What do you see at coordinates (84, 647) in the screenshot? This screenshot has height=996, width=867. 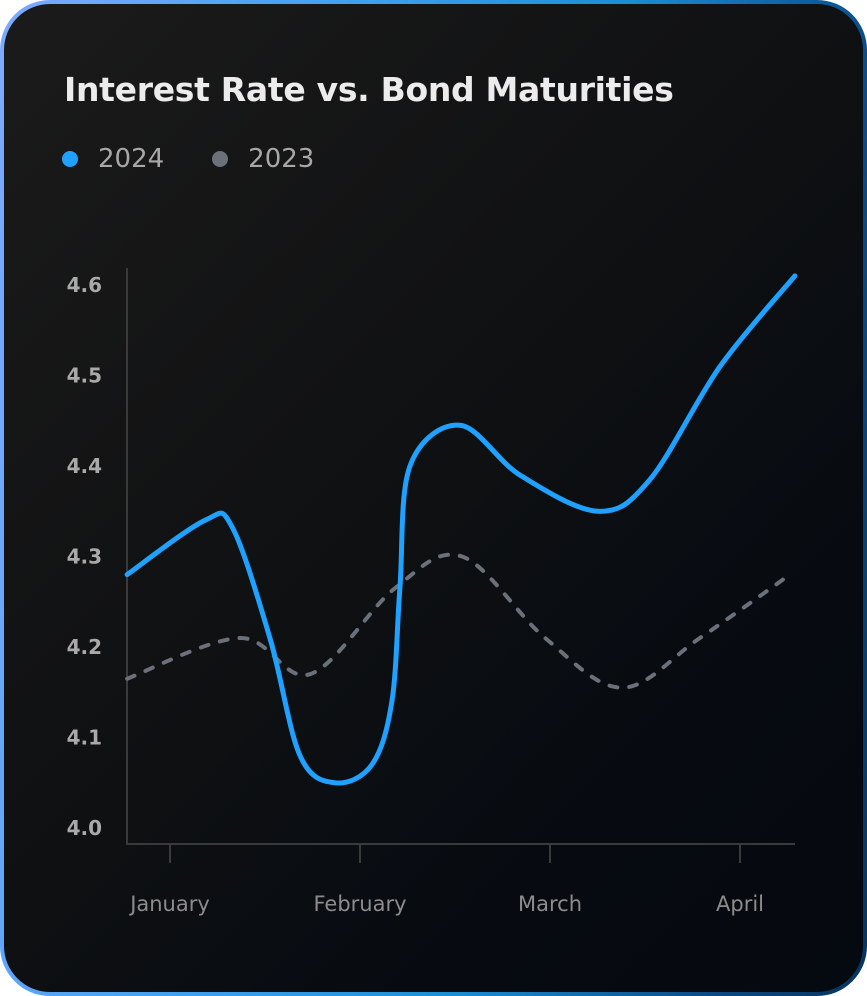 I see `y-tick-label: 4.2` at bounding box center [84, 647].